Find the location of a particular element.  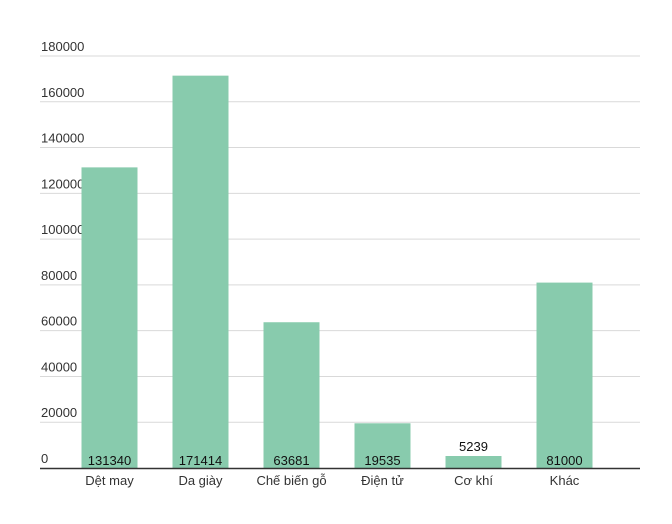

y-tick-label: 40000 is located at coordinates (59, 366).